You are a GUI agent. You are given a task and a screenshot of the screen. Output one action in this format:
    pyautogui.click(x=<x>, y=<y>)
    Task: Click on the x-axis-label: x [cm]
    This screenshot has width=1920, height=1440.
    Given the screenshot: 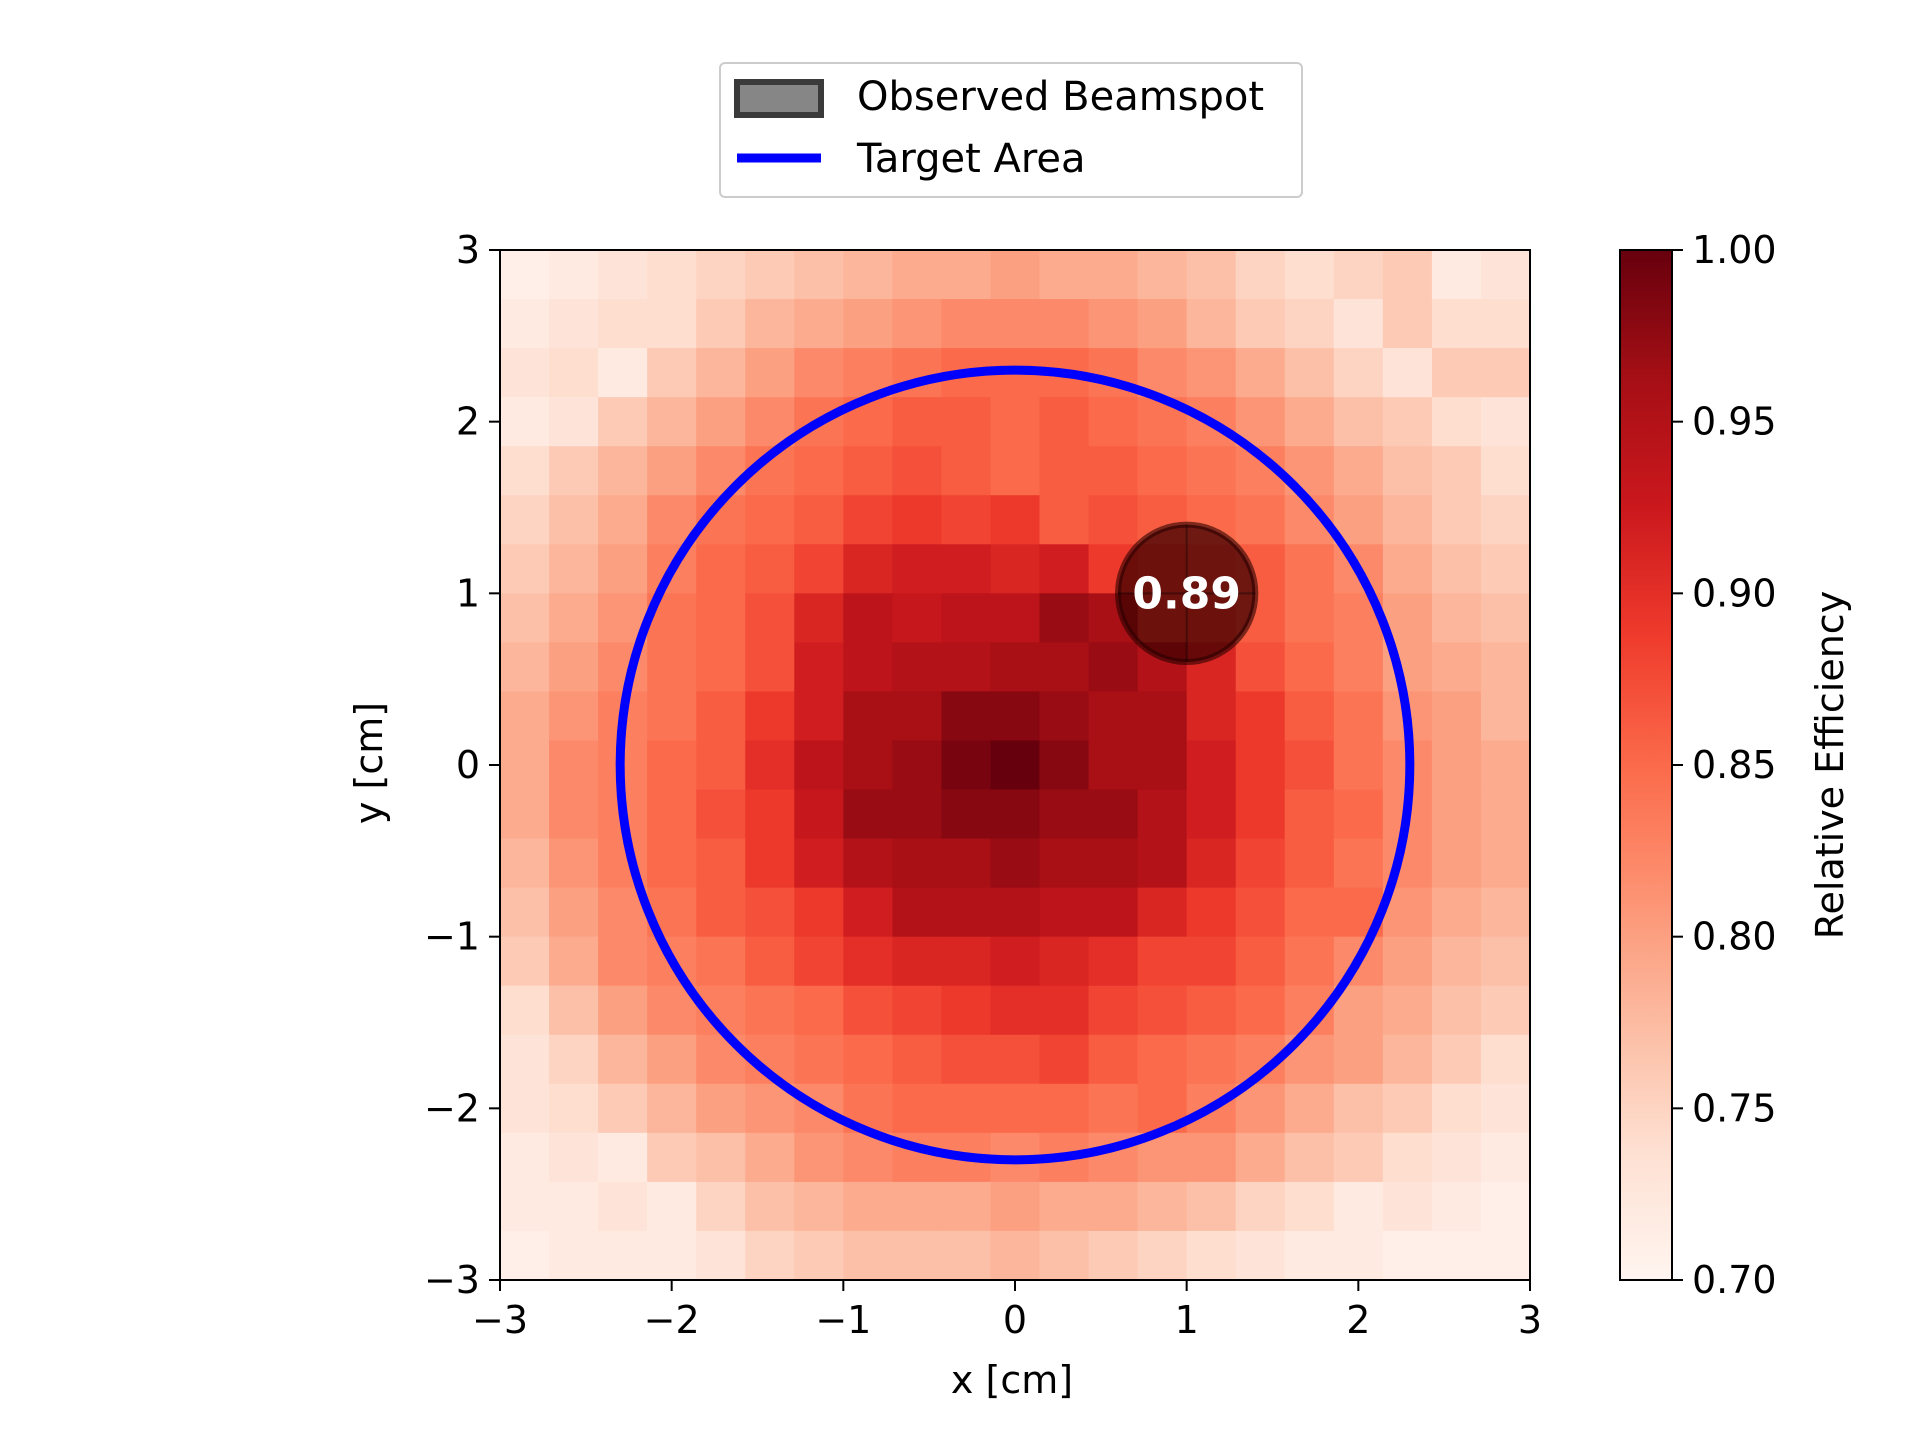 What is the action you would take?
    pyautogui.click(x=1012, y=1380)
    